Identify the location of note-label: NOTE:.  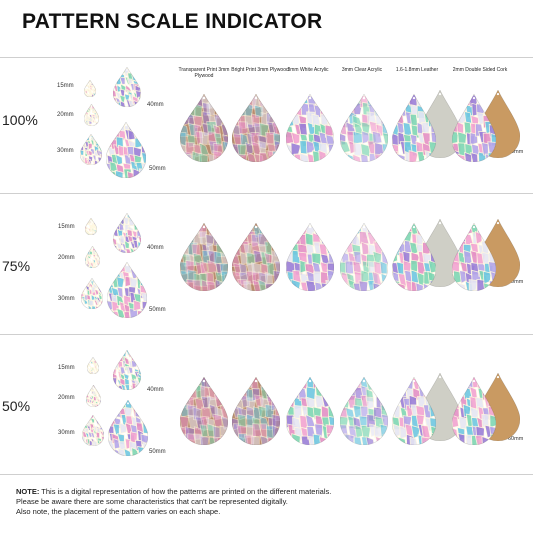
(28, 491).